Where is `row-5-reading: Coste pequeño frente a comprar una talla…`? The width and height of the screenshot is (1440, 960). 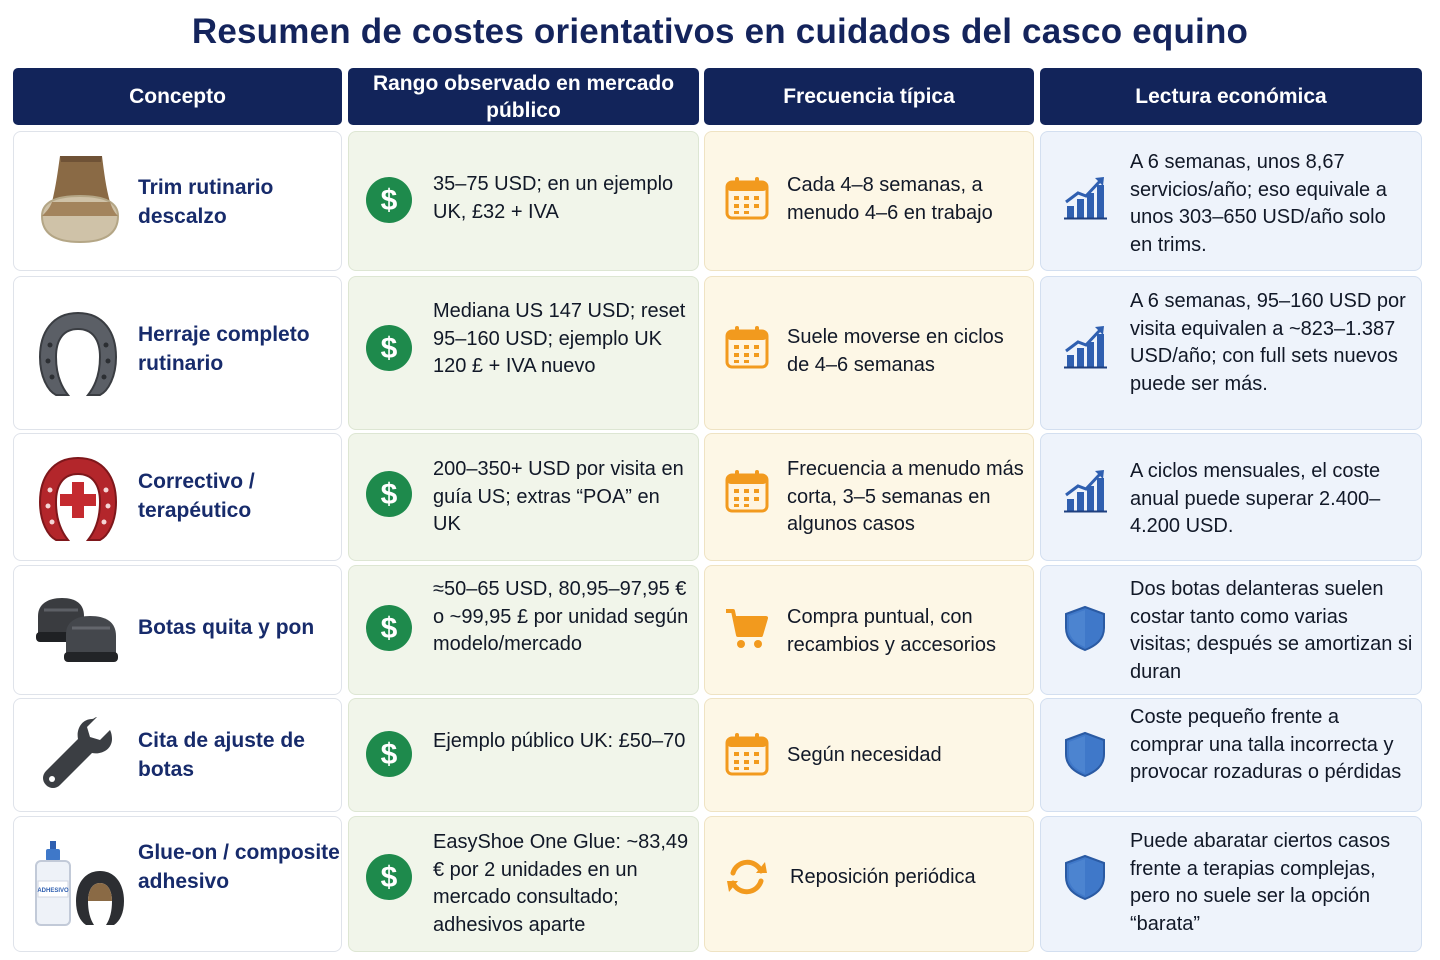 row-5-reading: Coste pequeño frente a comprar una talla… is located at coordinates (1266, 744).